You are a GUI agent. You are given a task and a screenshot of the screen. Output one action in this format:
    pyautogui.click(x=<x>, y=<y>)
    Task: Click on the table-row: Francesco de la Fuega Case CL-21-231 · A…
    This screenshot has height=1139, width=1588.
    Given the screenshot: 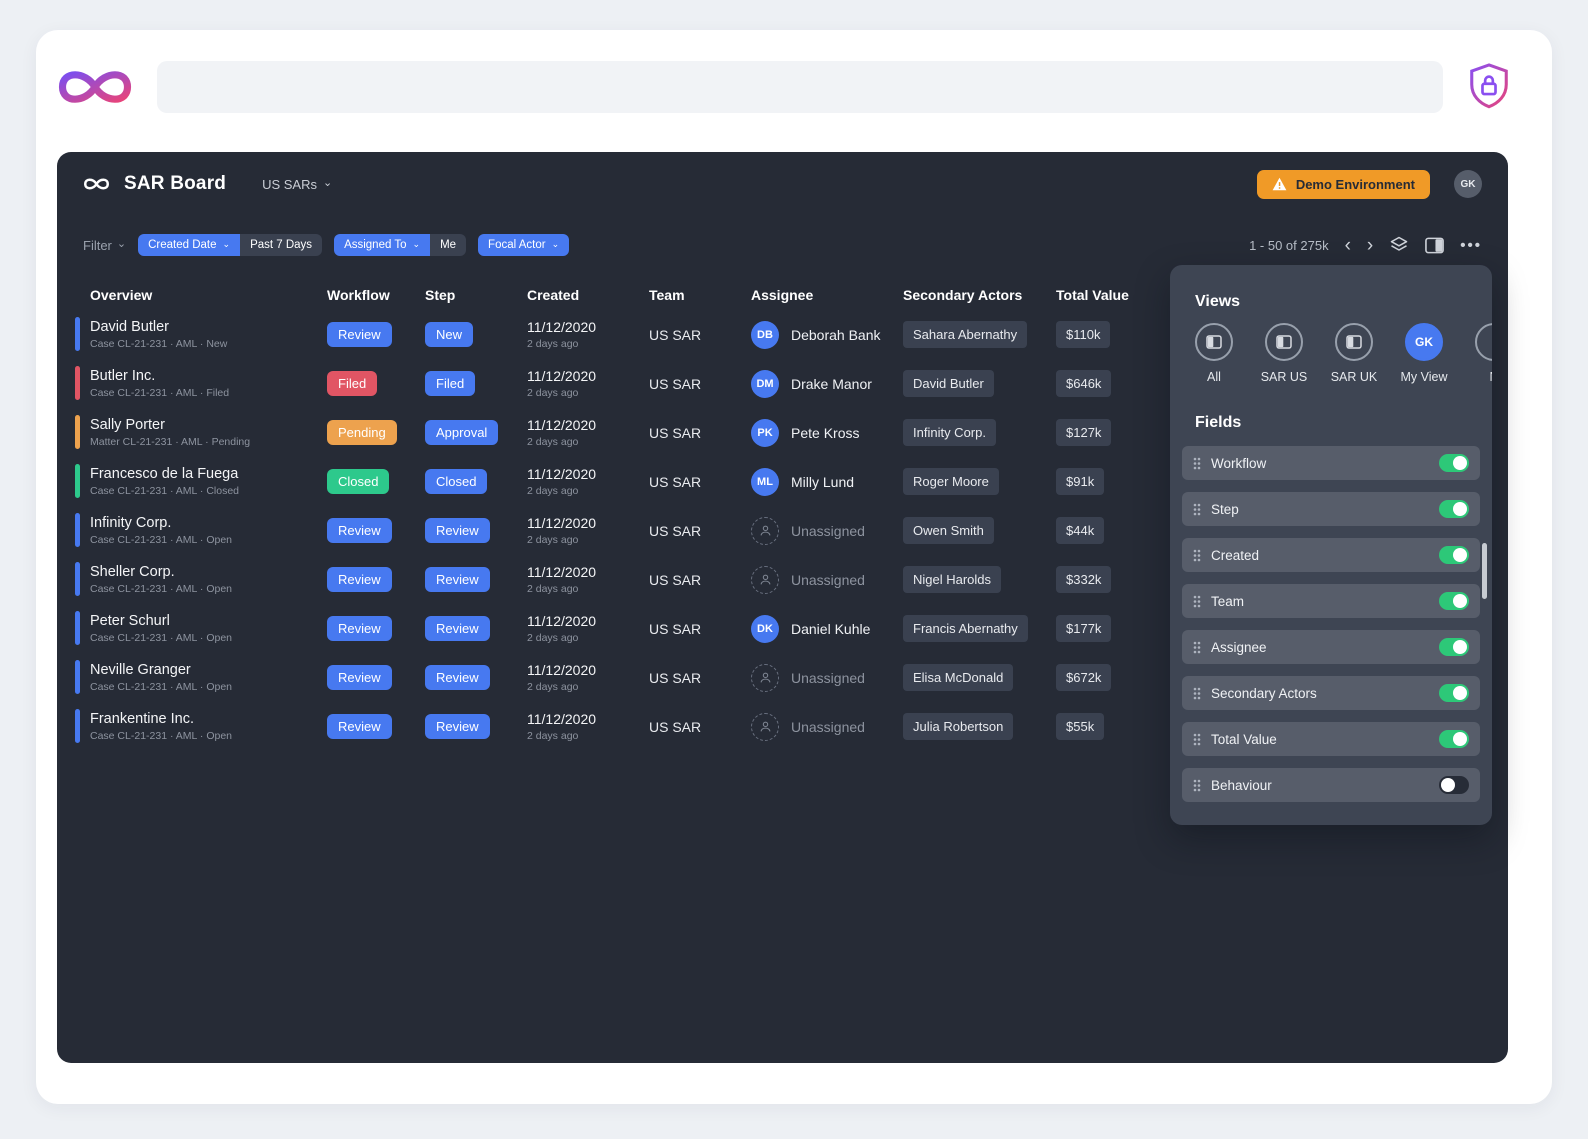 What is the action you would take?
    pyautogui.click(x=782, y=481)
    